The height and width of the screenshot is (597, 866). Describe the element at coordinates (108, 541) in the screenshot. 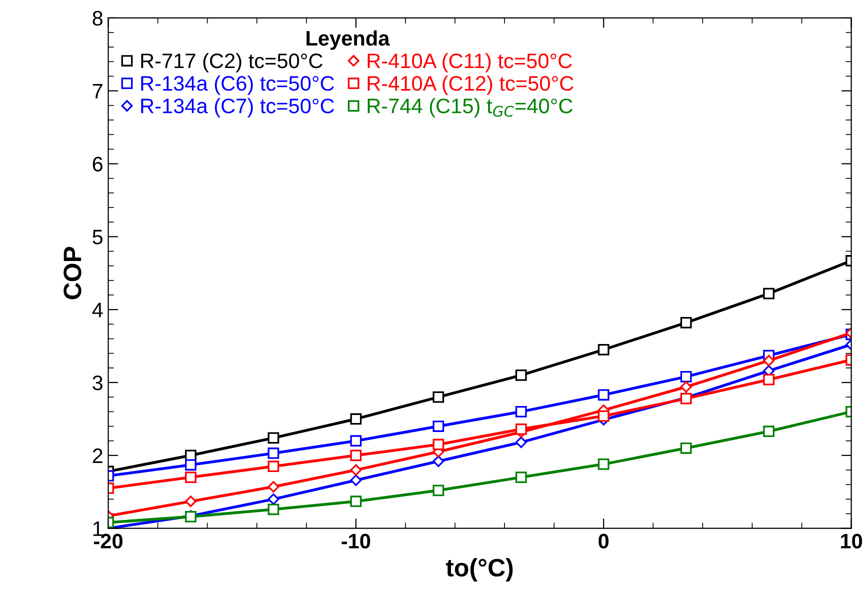

I see `x-tick-label: -20` at that location.